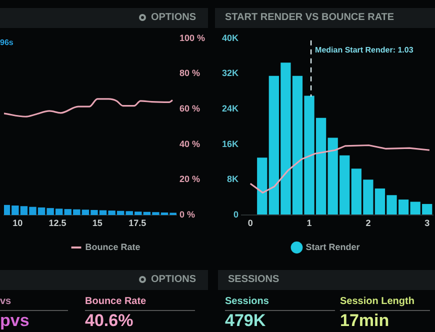 The width and height of the screenshot is (435, 332). I want to click on text: SESSIONS, so click(254, 279).